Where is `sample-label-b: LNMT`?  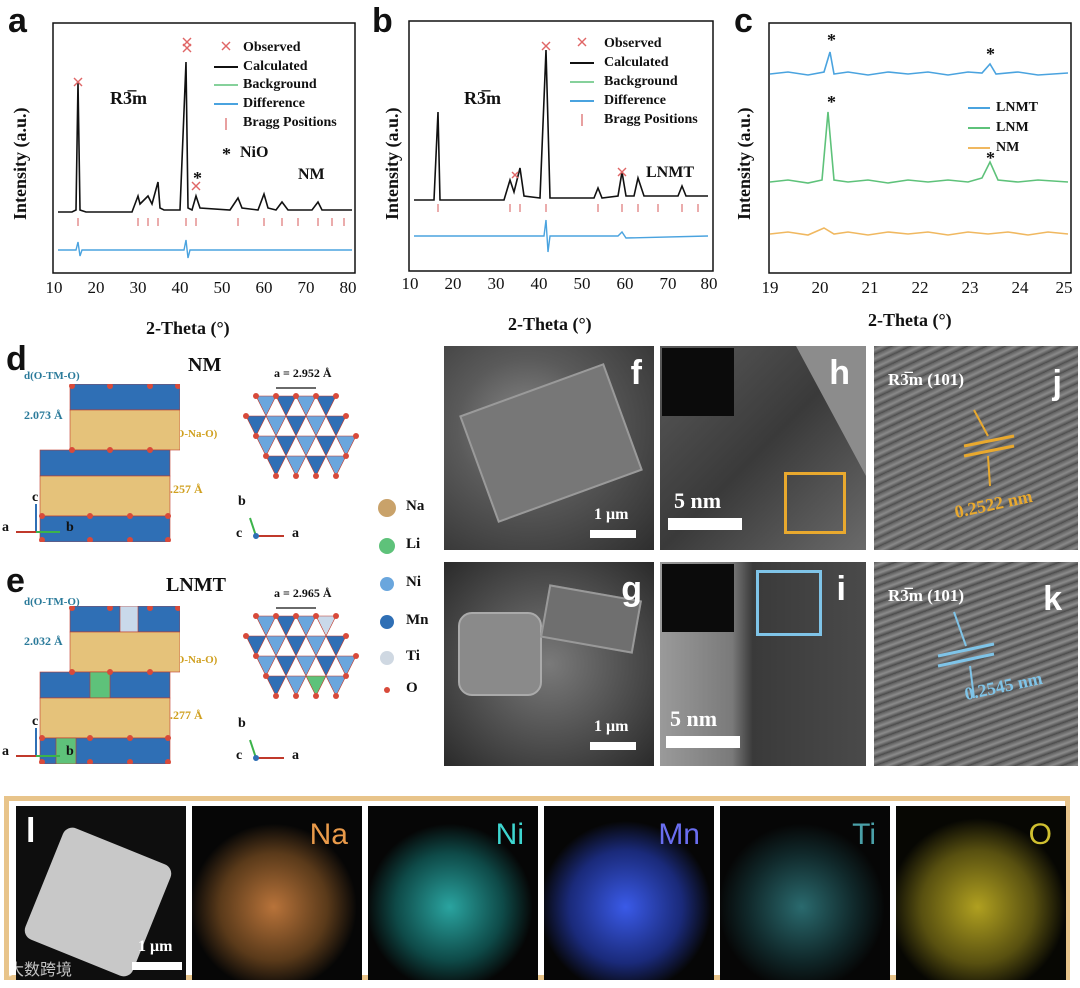 sample-label-b: LNMT is located at coordinates (670, 172).